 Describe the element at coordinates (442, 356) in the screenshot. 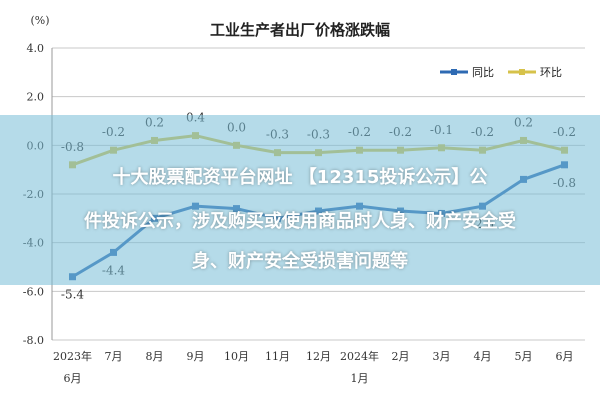

I see `x-tick-label: 3月` at that location.